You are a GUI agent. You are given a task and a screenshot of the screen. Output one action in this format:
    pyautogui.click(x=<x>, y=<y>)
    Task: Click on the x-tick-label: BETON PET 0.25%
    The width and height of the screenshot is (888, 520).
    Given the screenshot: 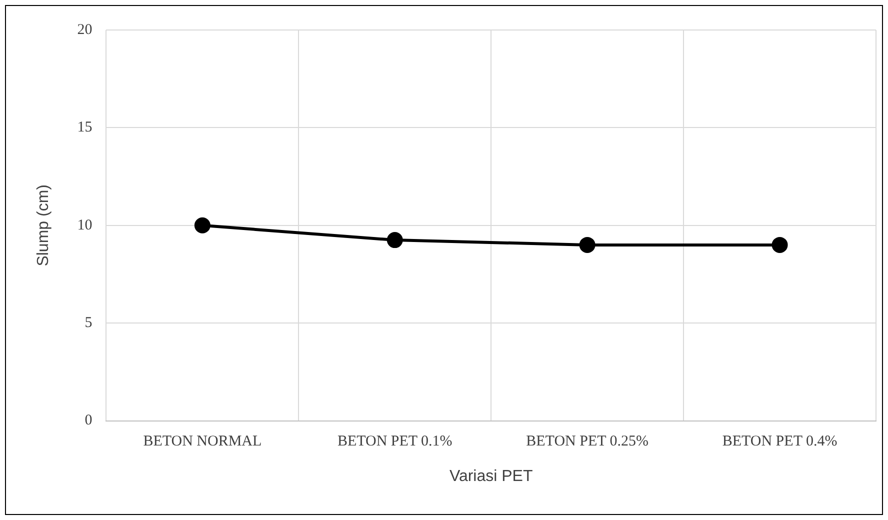 What is the action you would take?
    pyautogui.click(x=587, y=442)
    